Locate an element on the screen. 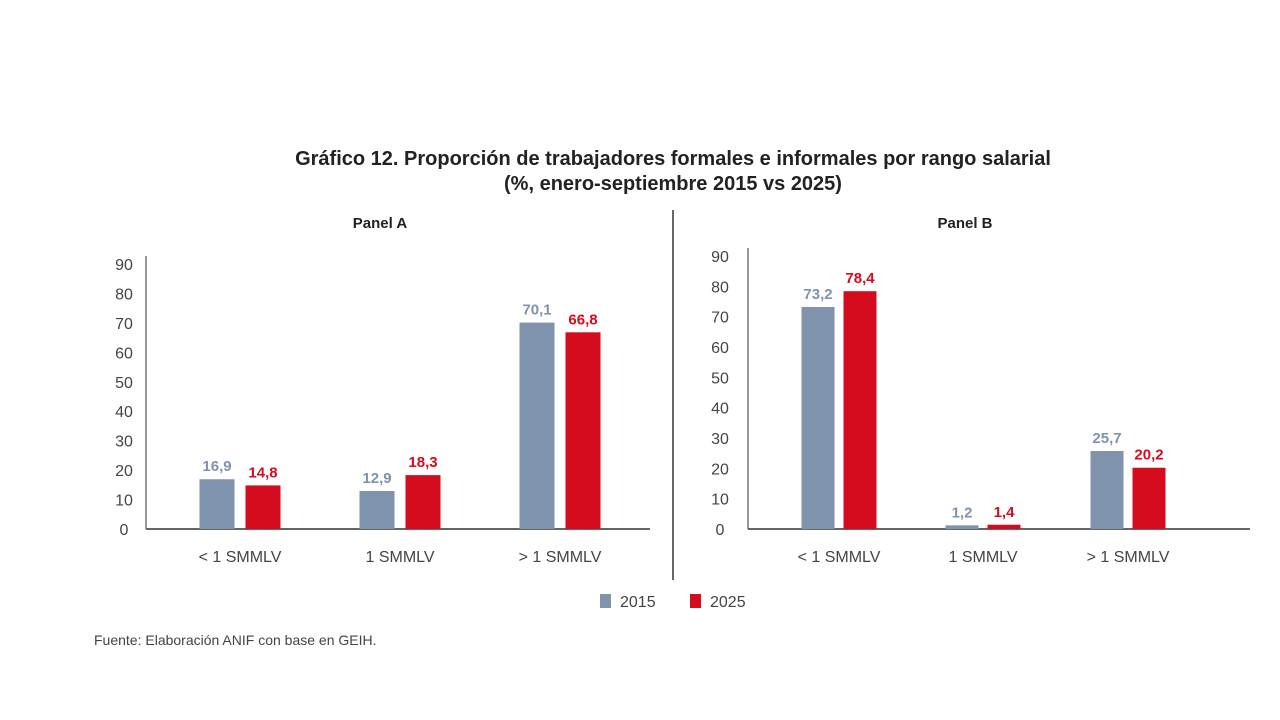 The image size is (1280, 720). data-label-2025: 1,4 is located at coordinates (1005, 512).